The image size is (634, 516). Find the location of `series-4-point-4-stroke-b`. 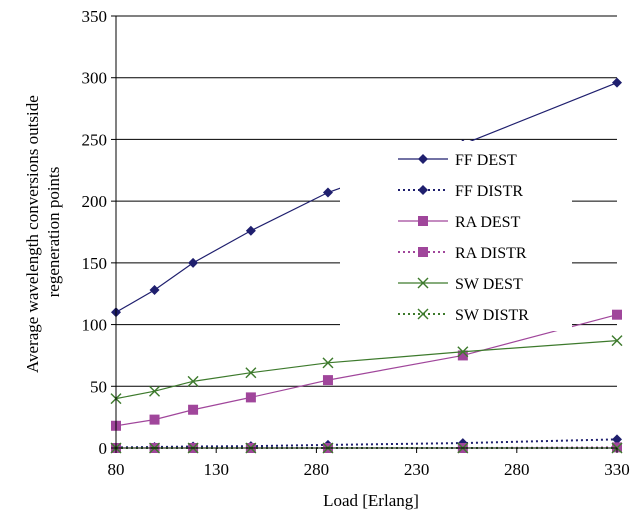

series-4-point-4-stroke-b is located at coordinates (328, 363).